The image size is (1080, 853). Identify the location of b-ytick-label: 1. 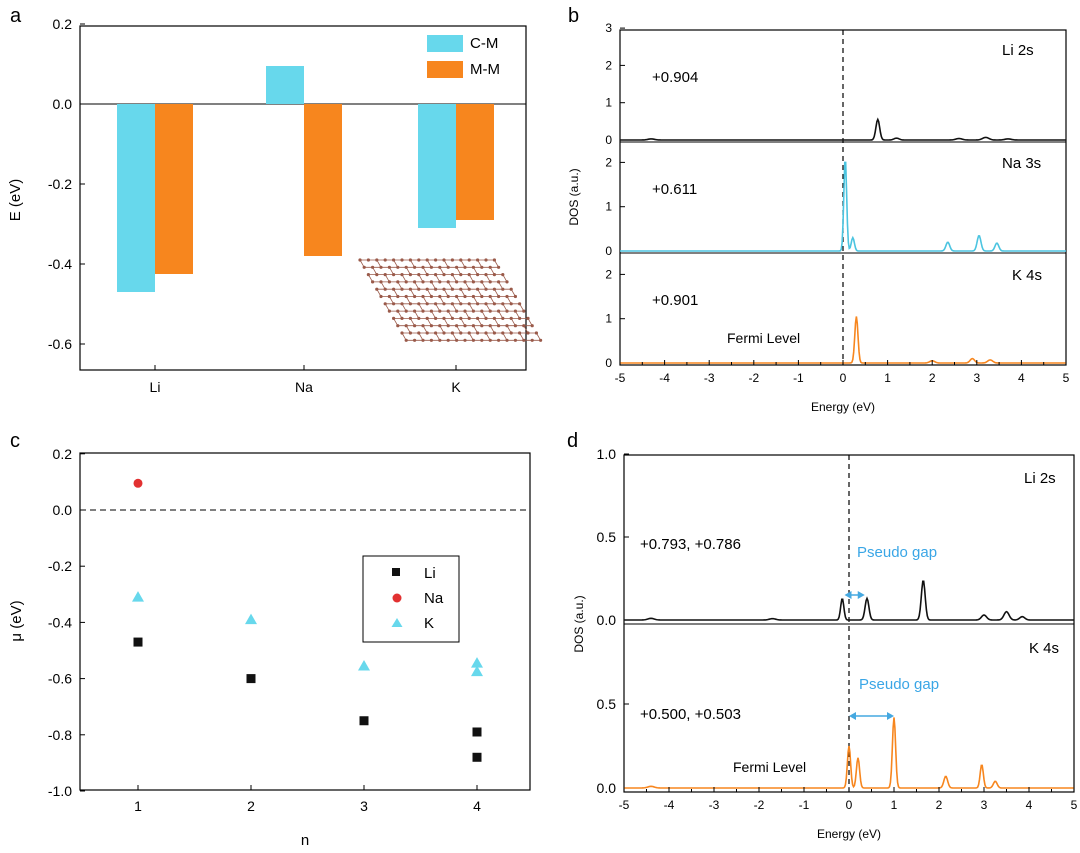
(608, 207).